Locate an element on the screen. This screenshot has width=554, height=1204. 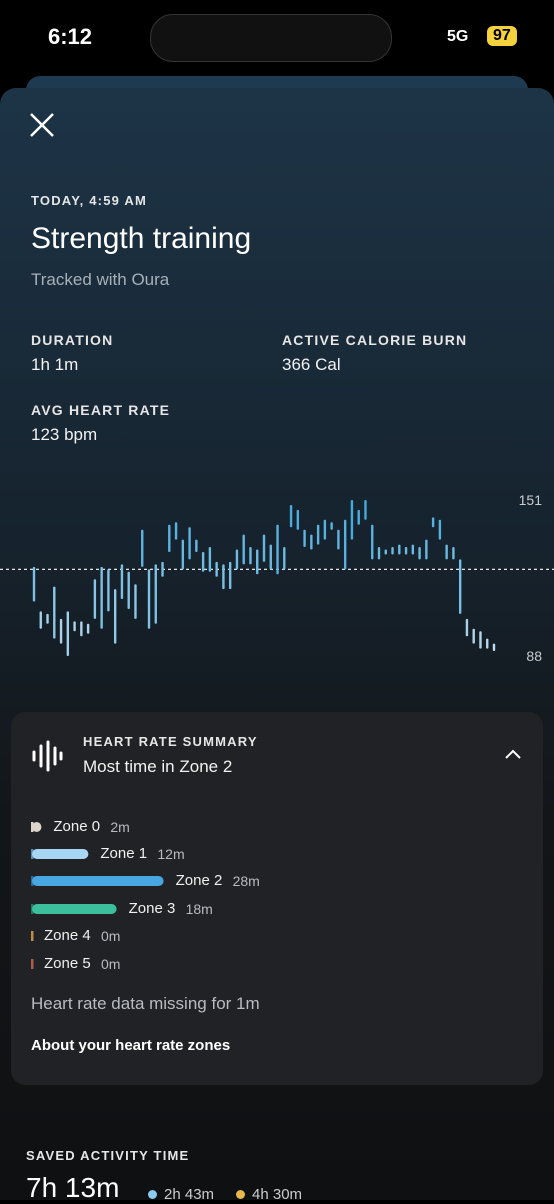
zone-time: 2m is located at coordinates (120, 827).